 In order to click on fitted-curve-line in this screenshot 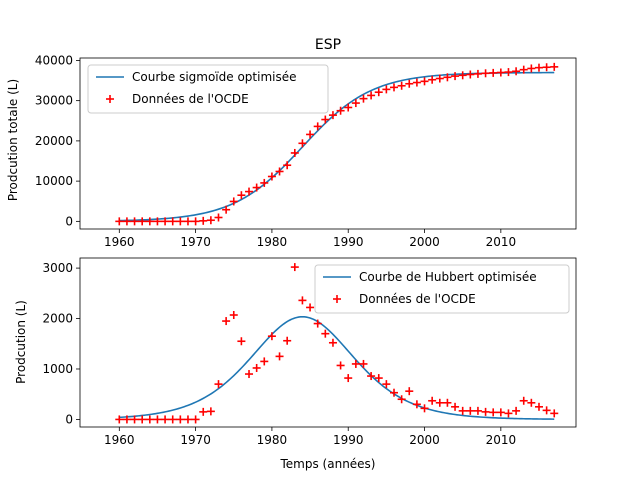, I will do `click(337, 367)`.